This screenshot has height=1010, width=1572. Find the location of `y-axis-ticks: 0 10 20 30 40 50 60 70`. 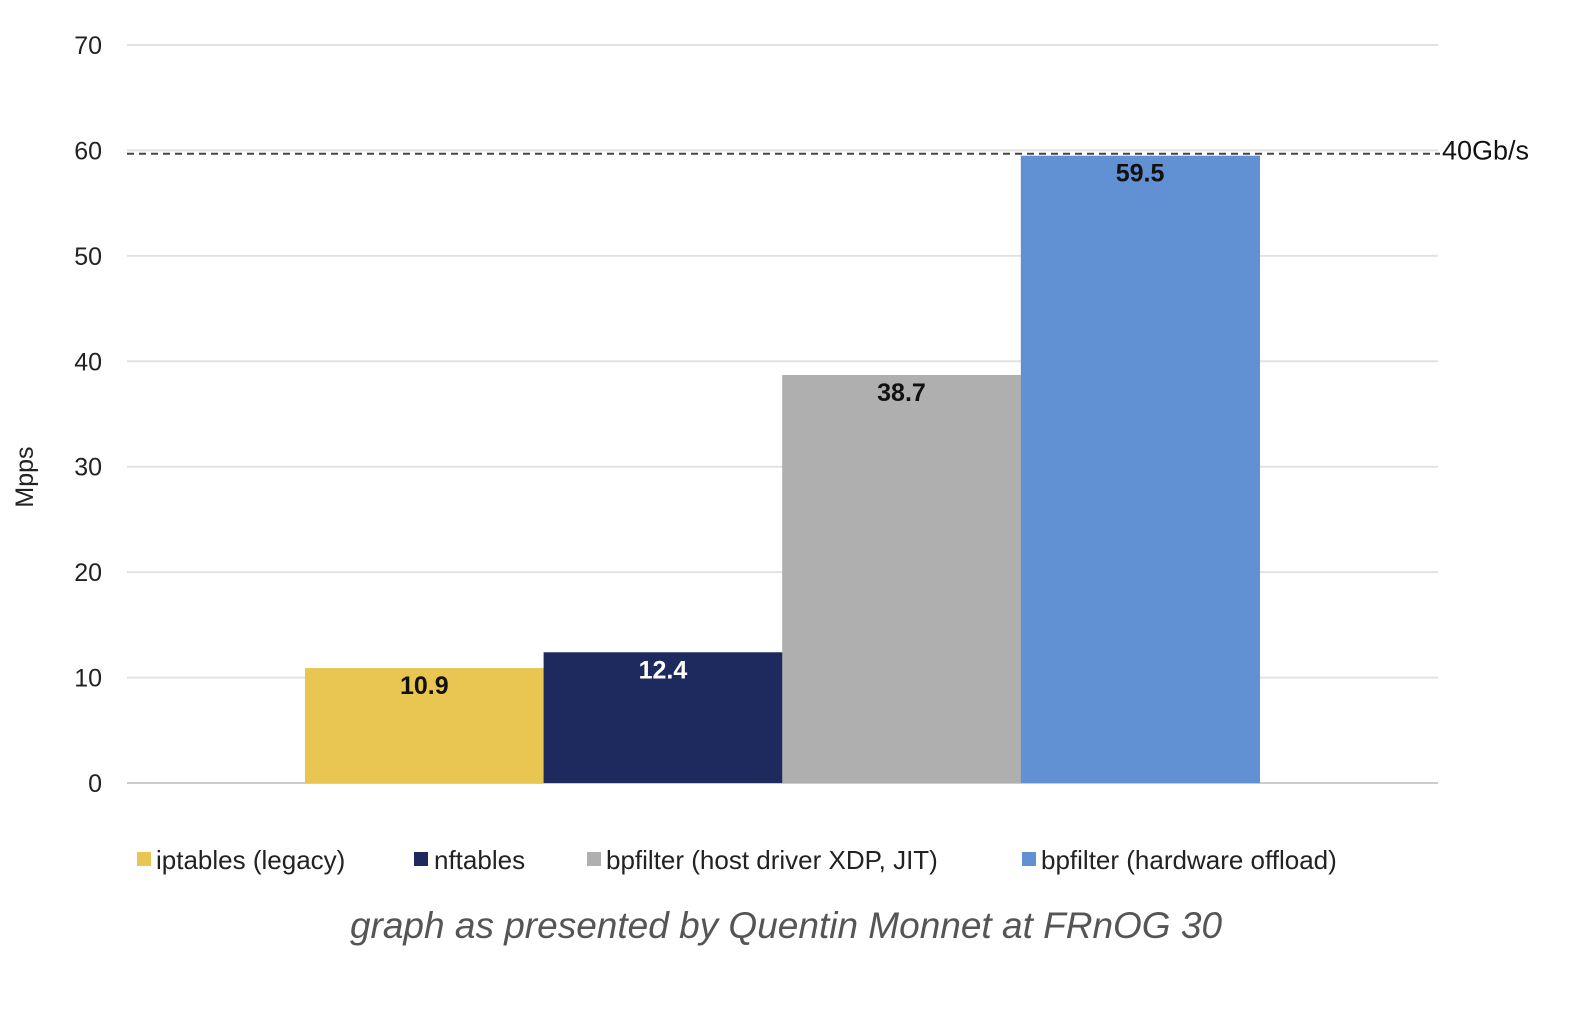

y-axis-ticks: 0 10 20 30 40 50 60 70 is located at coordinates (88, 415).